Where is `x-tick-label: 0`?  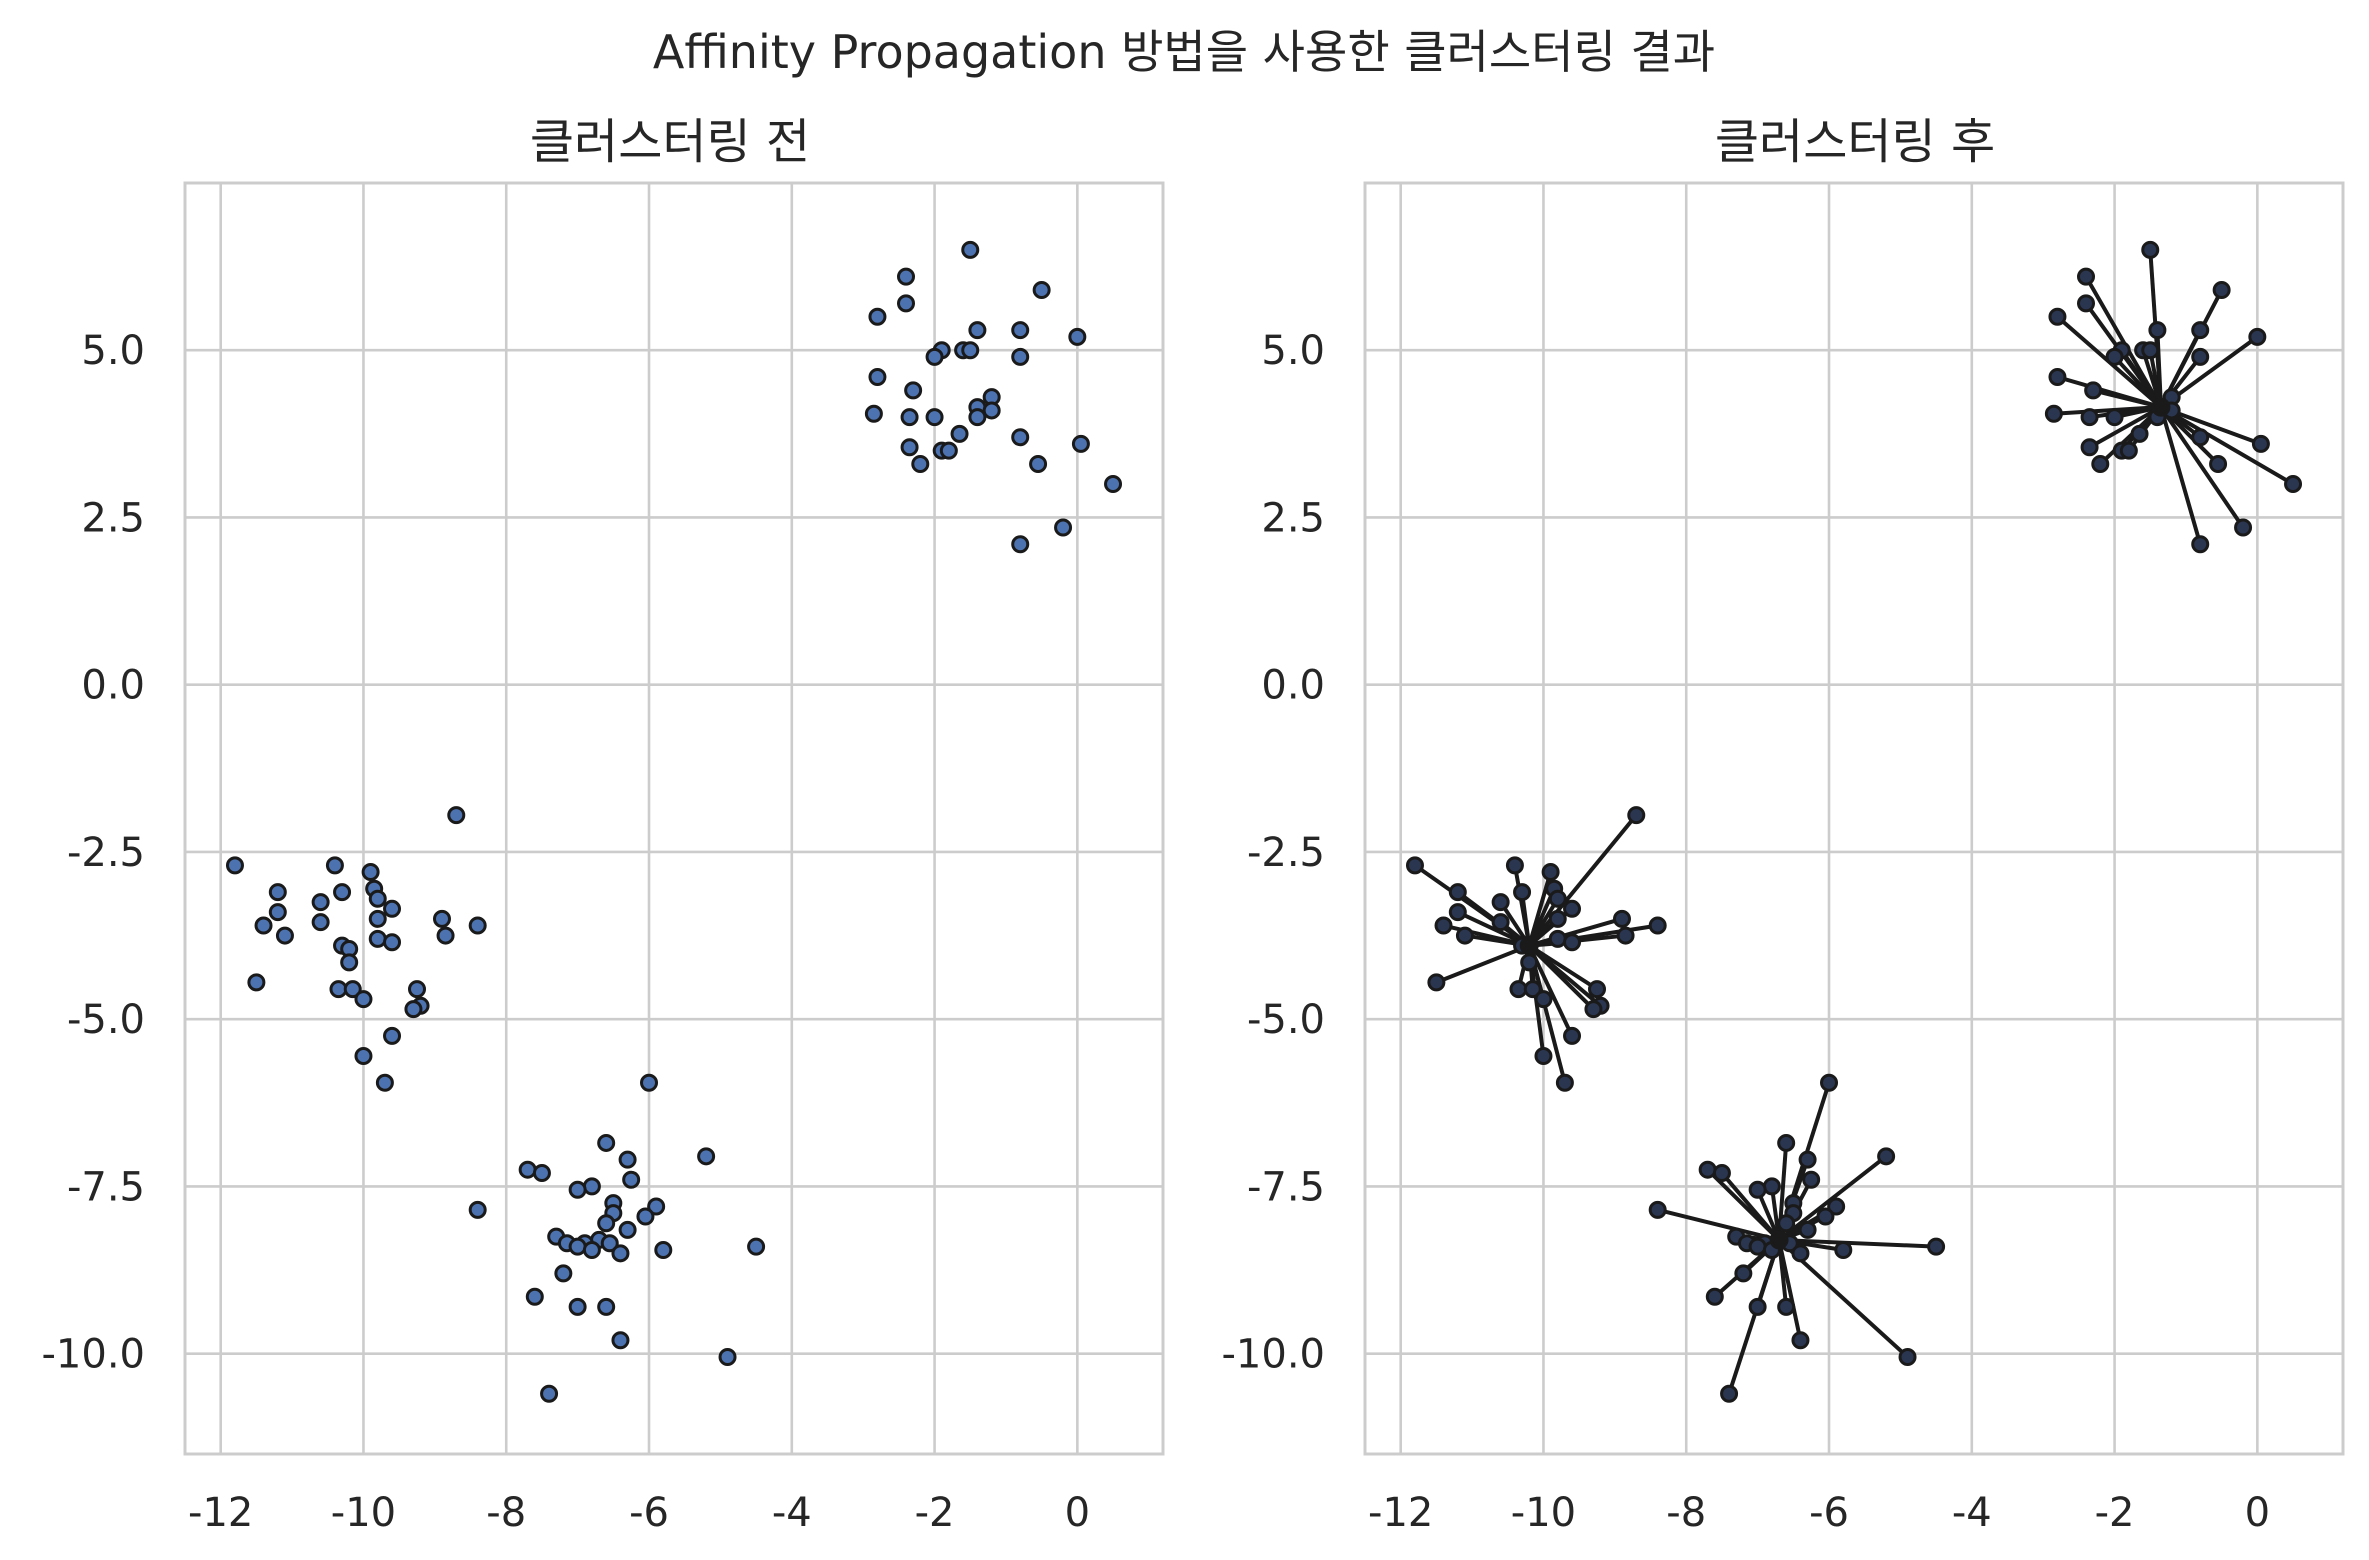 x-tick-label: 0 is located at coordinates (2257, 1513).